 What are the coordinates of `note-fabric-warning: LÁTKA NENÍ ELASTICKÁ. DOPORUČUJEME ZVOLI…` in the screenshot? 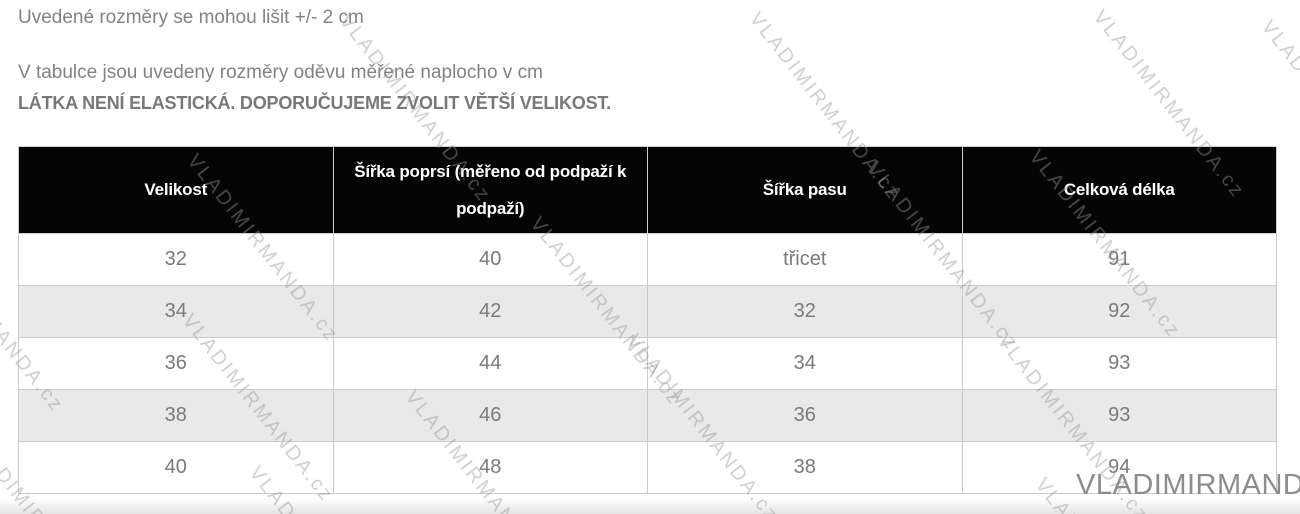 It's located at (314, 103).